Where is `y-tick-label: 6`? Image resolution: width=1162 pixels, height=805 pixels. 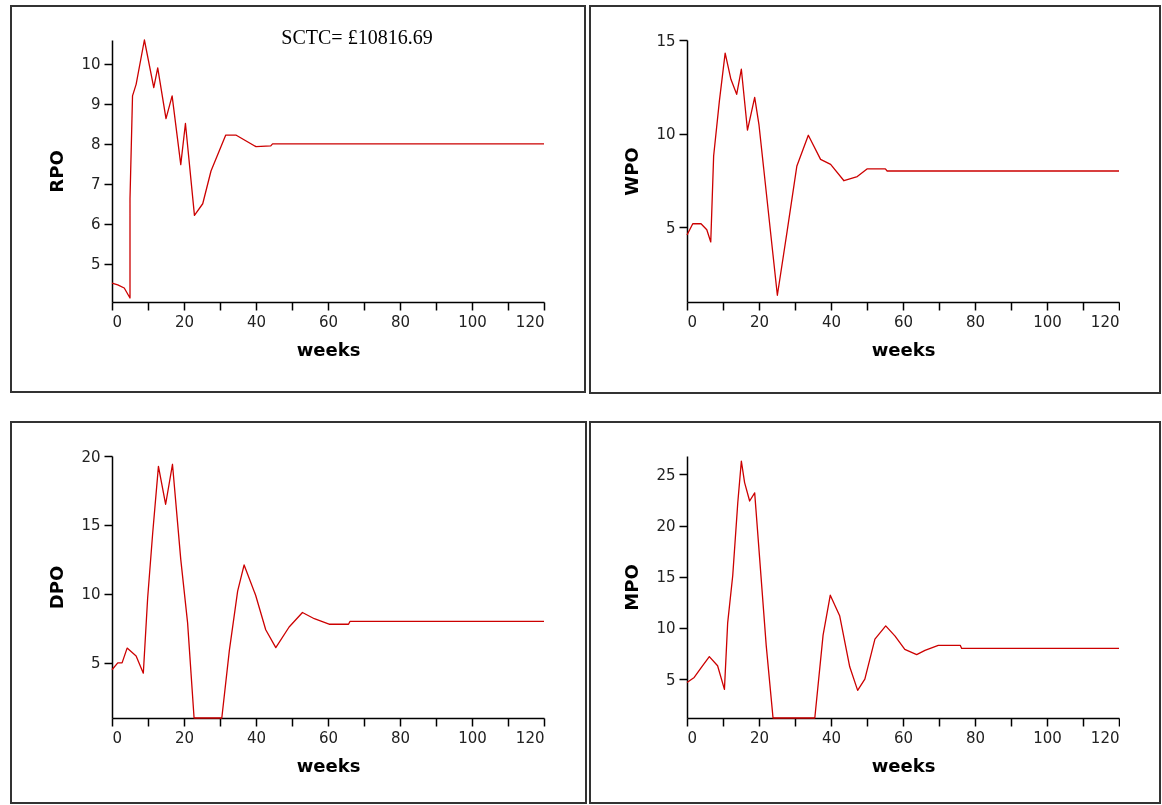 y-tick-label: 6 is located at coordinates (95, 224).